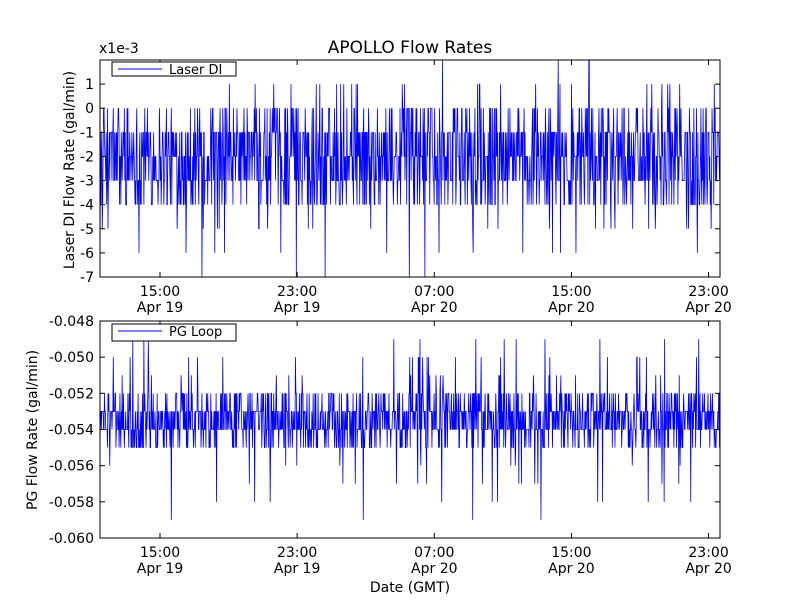 This screenshot has width=800, height=600. I want to click on y-tick-label: -0.050, so click(71, 358).